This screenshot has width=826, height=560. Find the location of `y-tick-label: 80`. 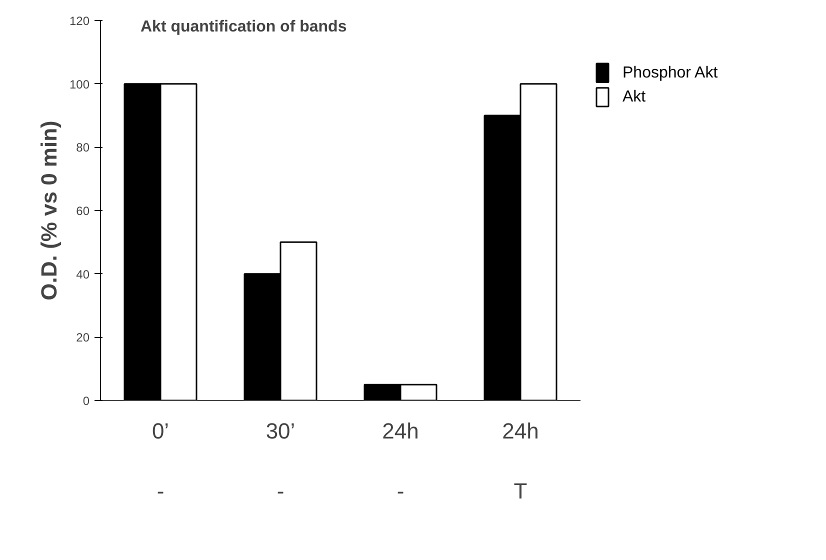

y-tick-label: 80 is located at coordinates (83, 147).